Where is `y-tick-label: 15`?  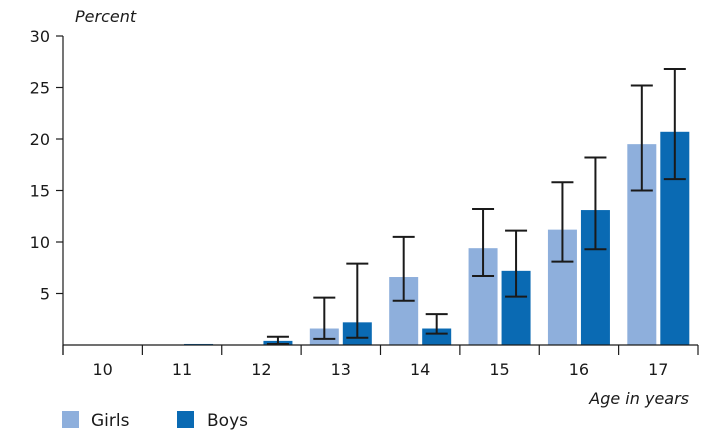
y-tick-label: 15 is located at coordinates (40, 191).